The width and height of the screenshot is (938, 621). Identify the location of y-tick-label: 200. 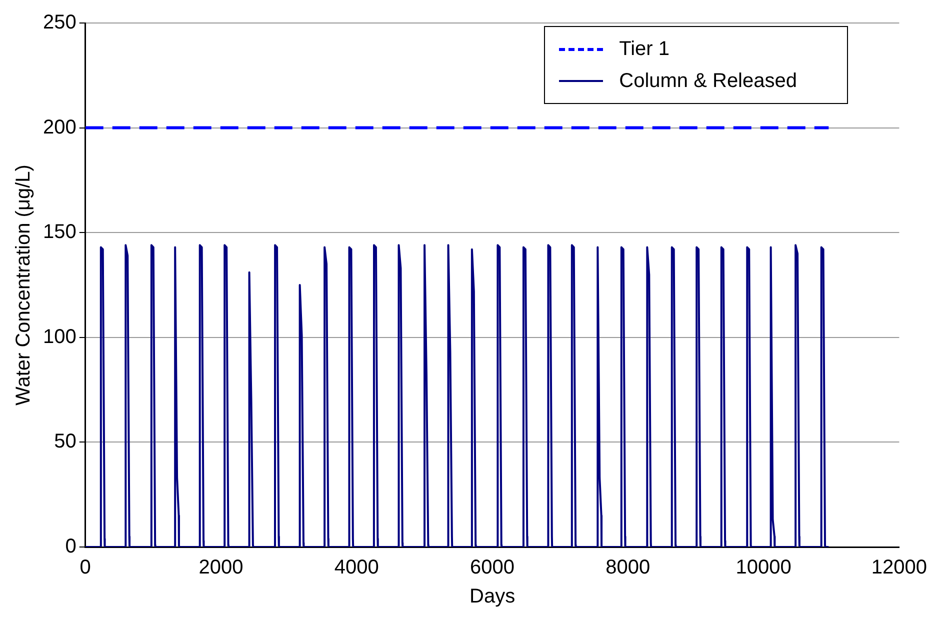
(59, 127).